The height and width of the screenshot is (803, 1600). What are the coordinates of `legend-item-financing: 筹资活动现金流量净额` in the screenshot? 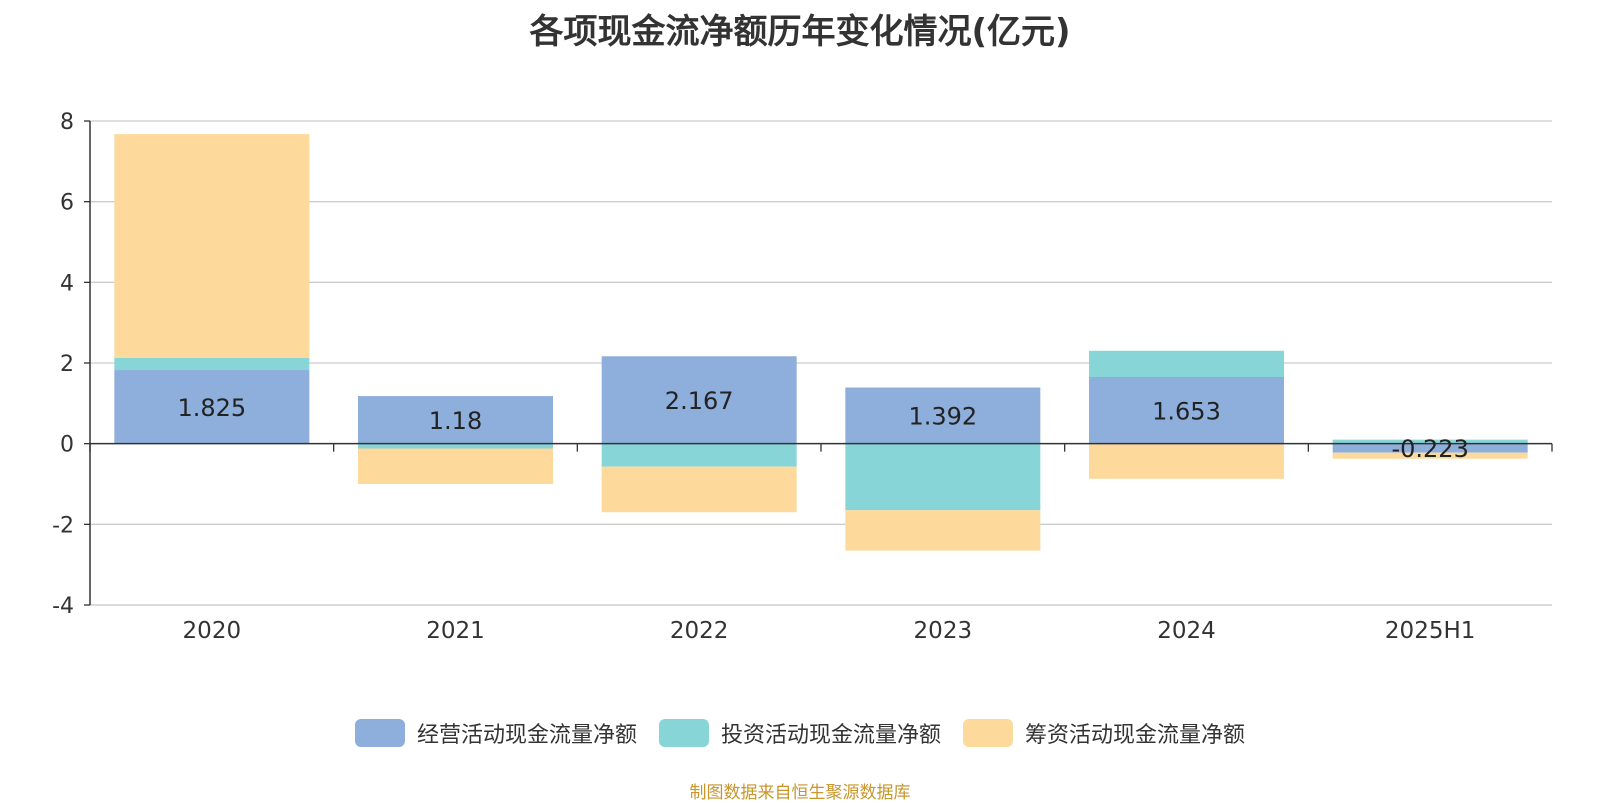 It's located at (1104, 733).